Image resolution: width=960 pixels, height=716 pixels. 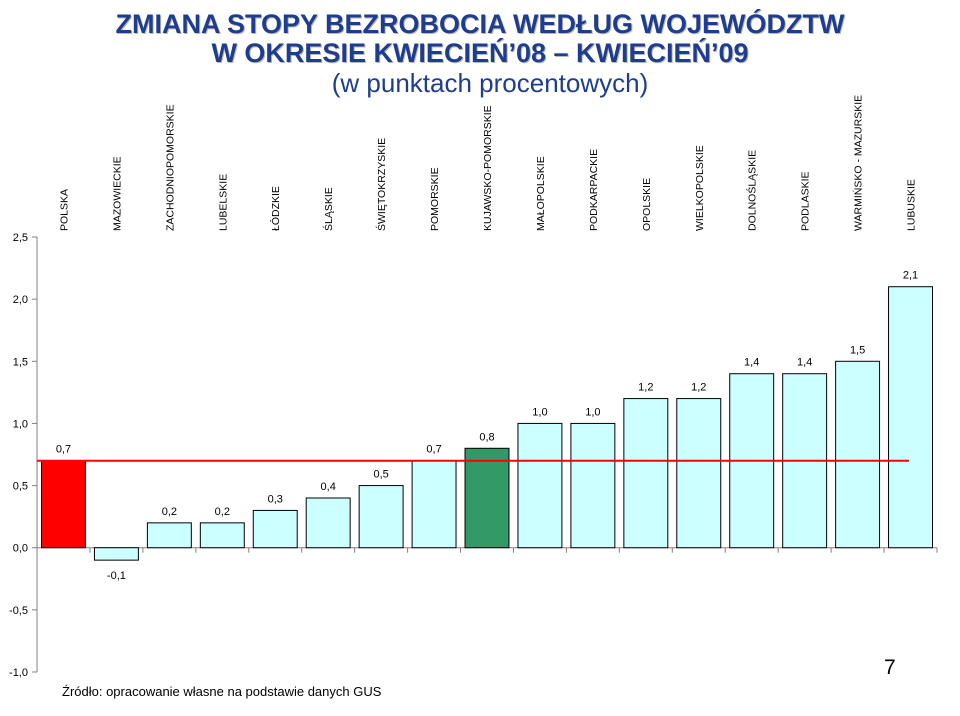 What do you see at coordinates (116, 576) in the screenshot?
I see `value-label: -0,1` at bounding box center [116, 576].